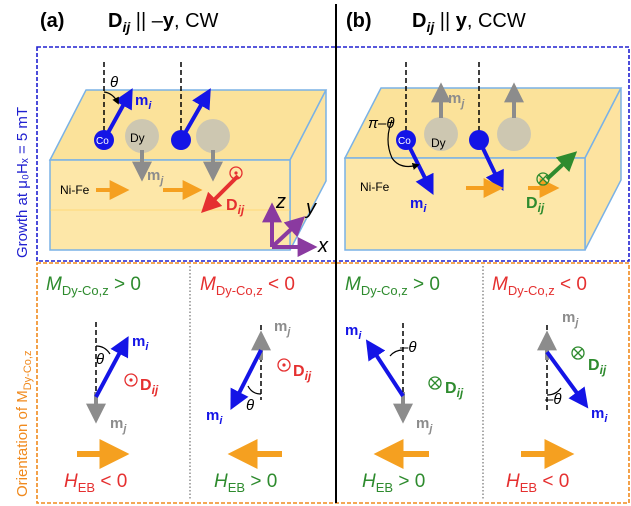 The height and width of the screenshot is (506, 631). What do you see at coordinates (280, 202) in the screenshot?
I see `z-axis-label: z` at bounding box center [280, 202].